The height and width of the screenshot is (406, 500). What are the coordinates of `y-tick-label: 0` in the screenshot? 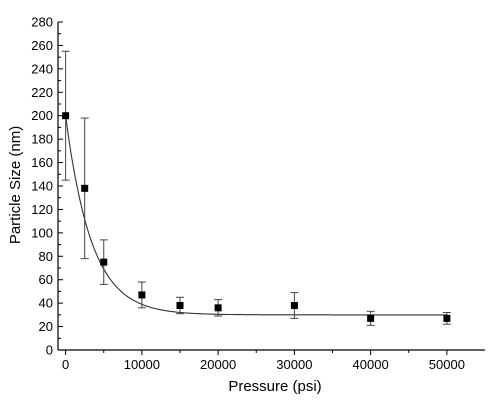 It's located at (49, 350).